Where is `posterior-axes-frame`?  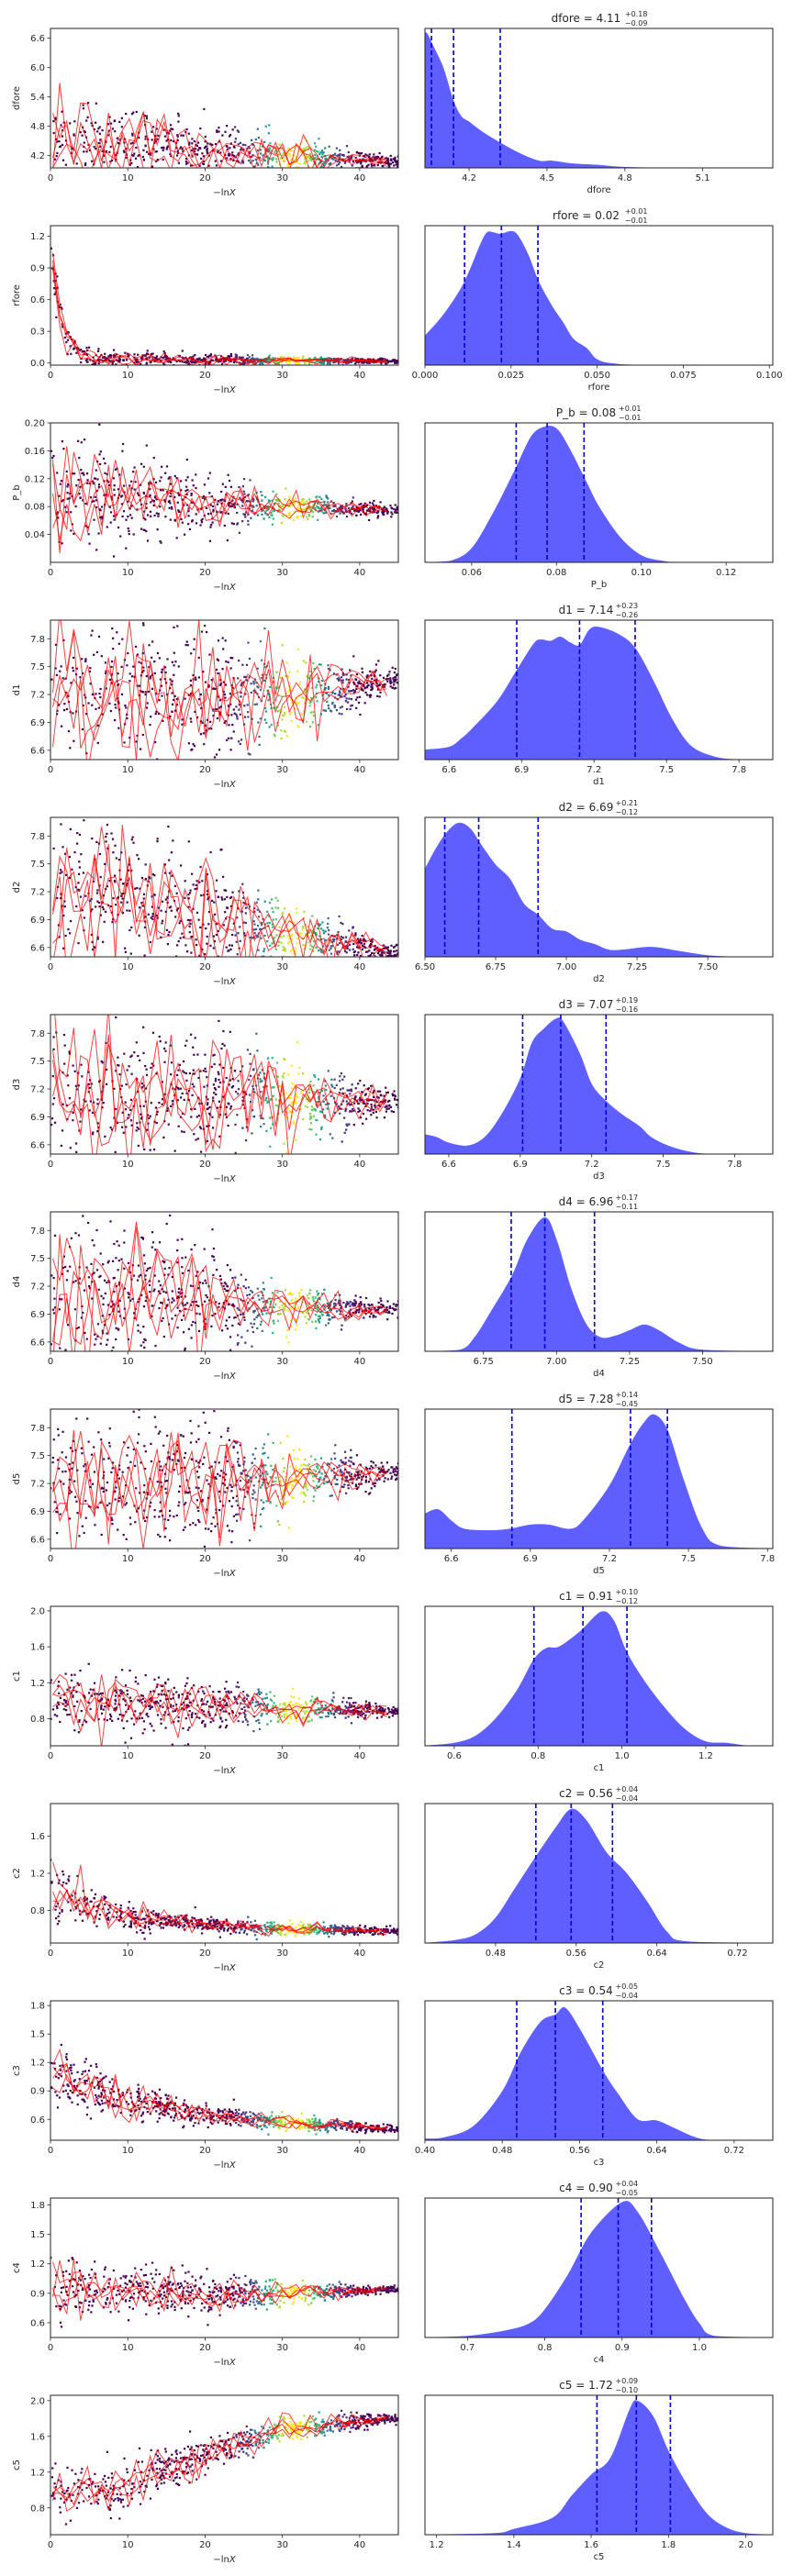 posterior-axes-frame is located at coordinates (599, 492).